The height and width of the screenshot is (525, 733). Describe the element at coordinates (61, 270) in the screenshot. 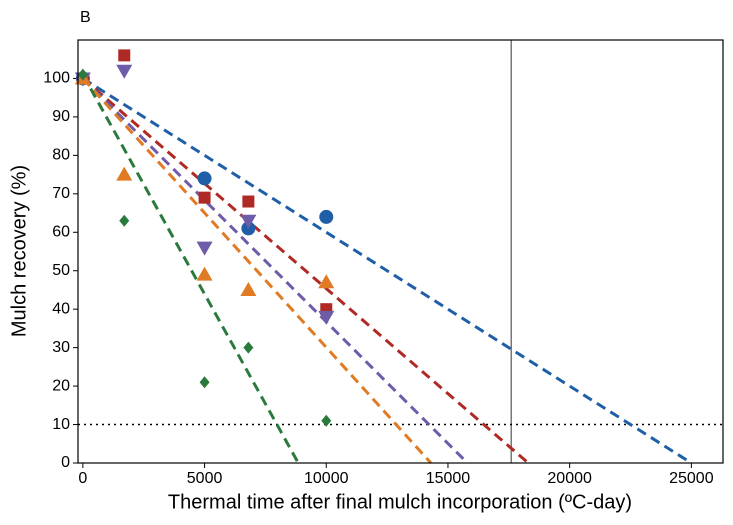

I see `y-tick-label: 50` at that location.